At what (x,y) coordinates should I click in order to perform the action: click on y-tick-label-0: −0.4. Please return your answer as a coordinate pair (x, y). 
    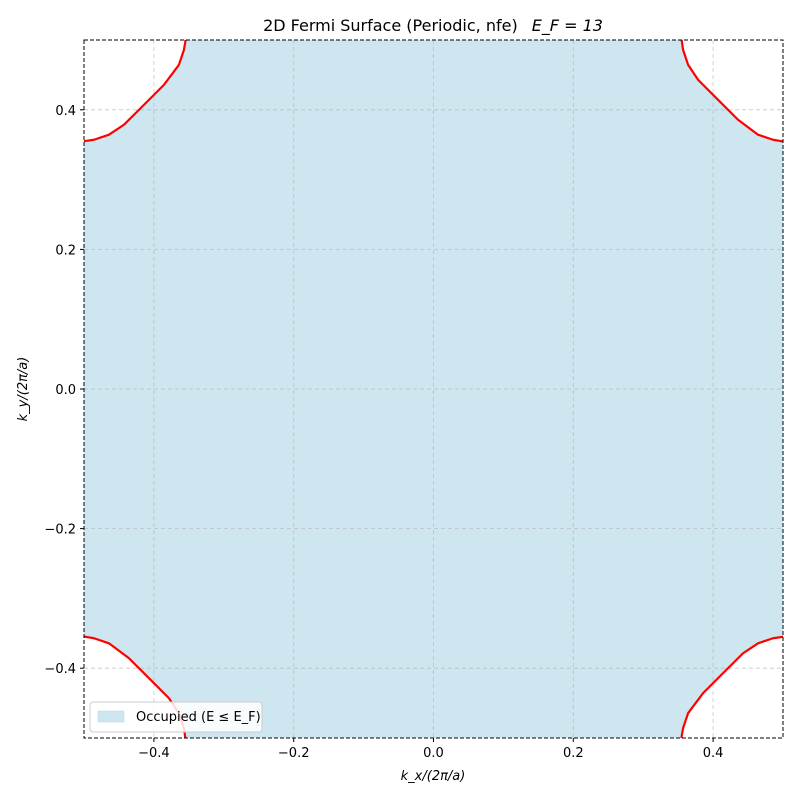
    Looking at the image, I should click on (60, 669).